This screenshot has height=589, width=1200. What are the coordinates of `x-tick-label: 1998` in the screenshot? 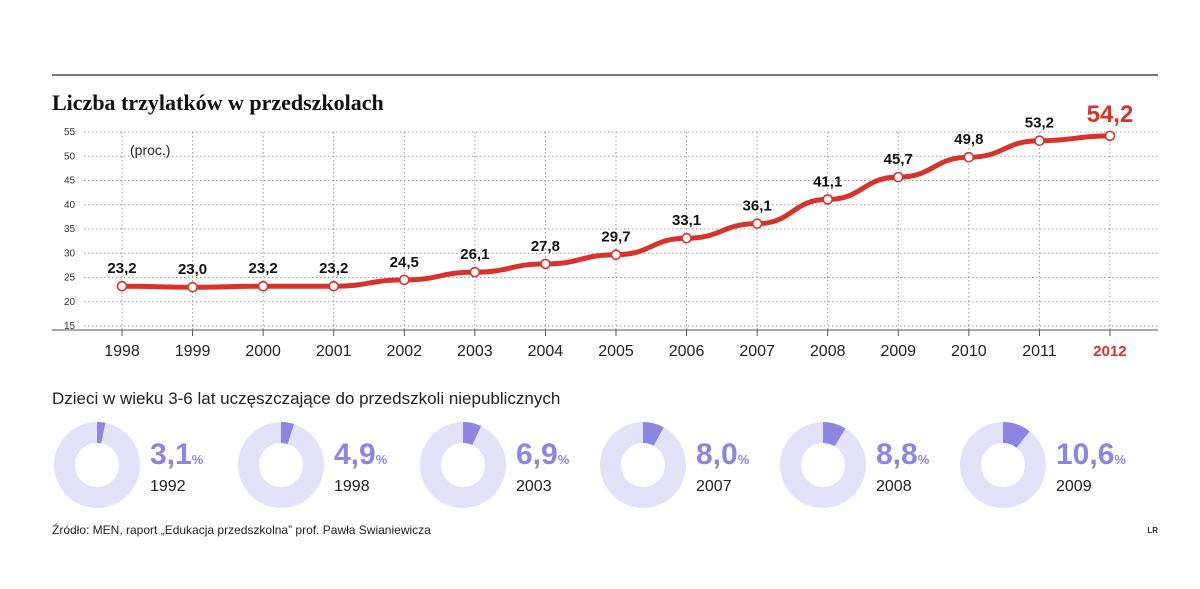 It's located at (122, 351).